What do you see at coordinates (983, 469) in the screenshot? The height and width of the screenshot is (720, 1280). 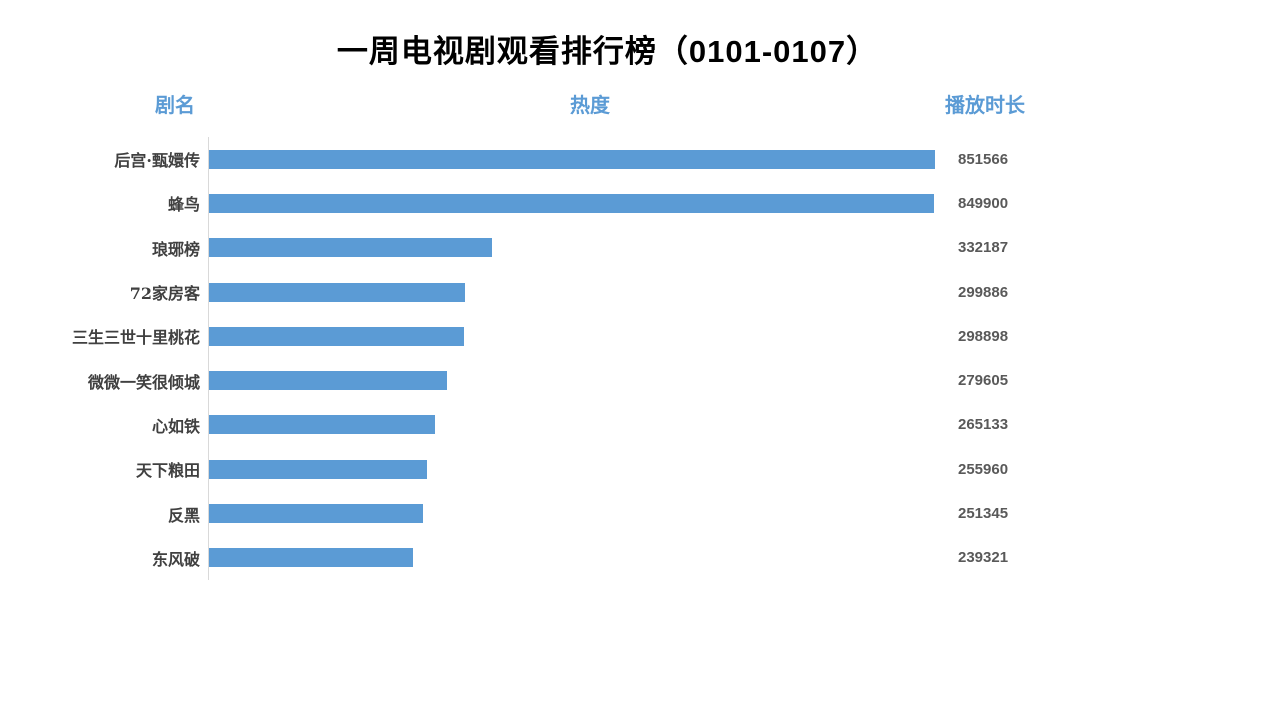 I see `duration-value: 255960` at bounding box center [983, 469].